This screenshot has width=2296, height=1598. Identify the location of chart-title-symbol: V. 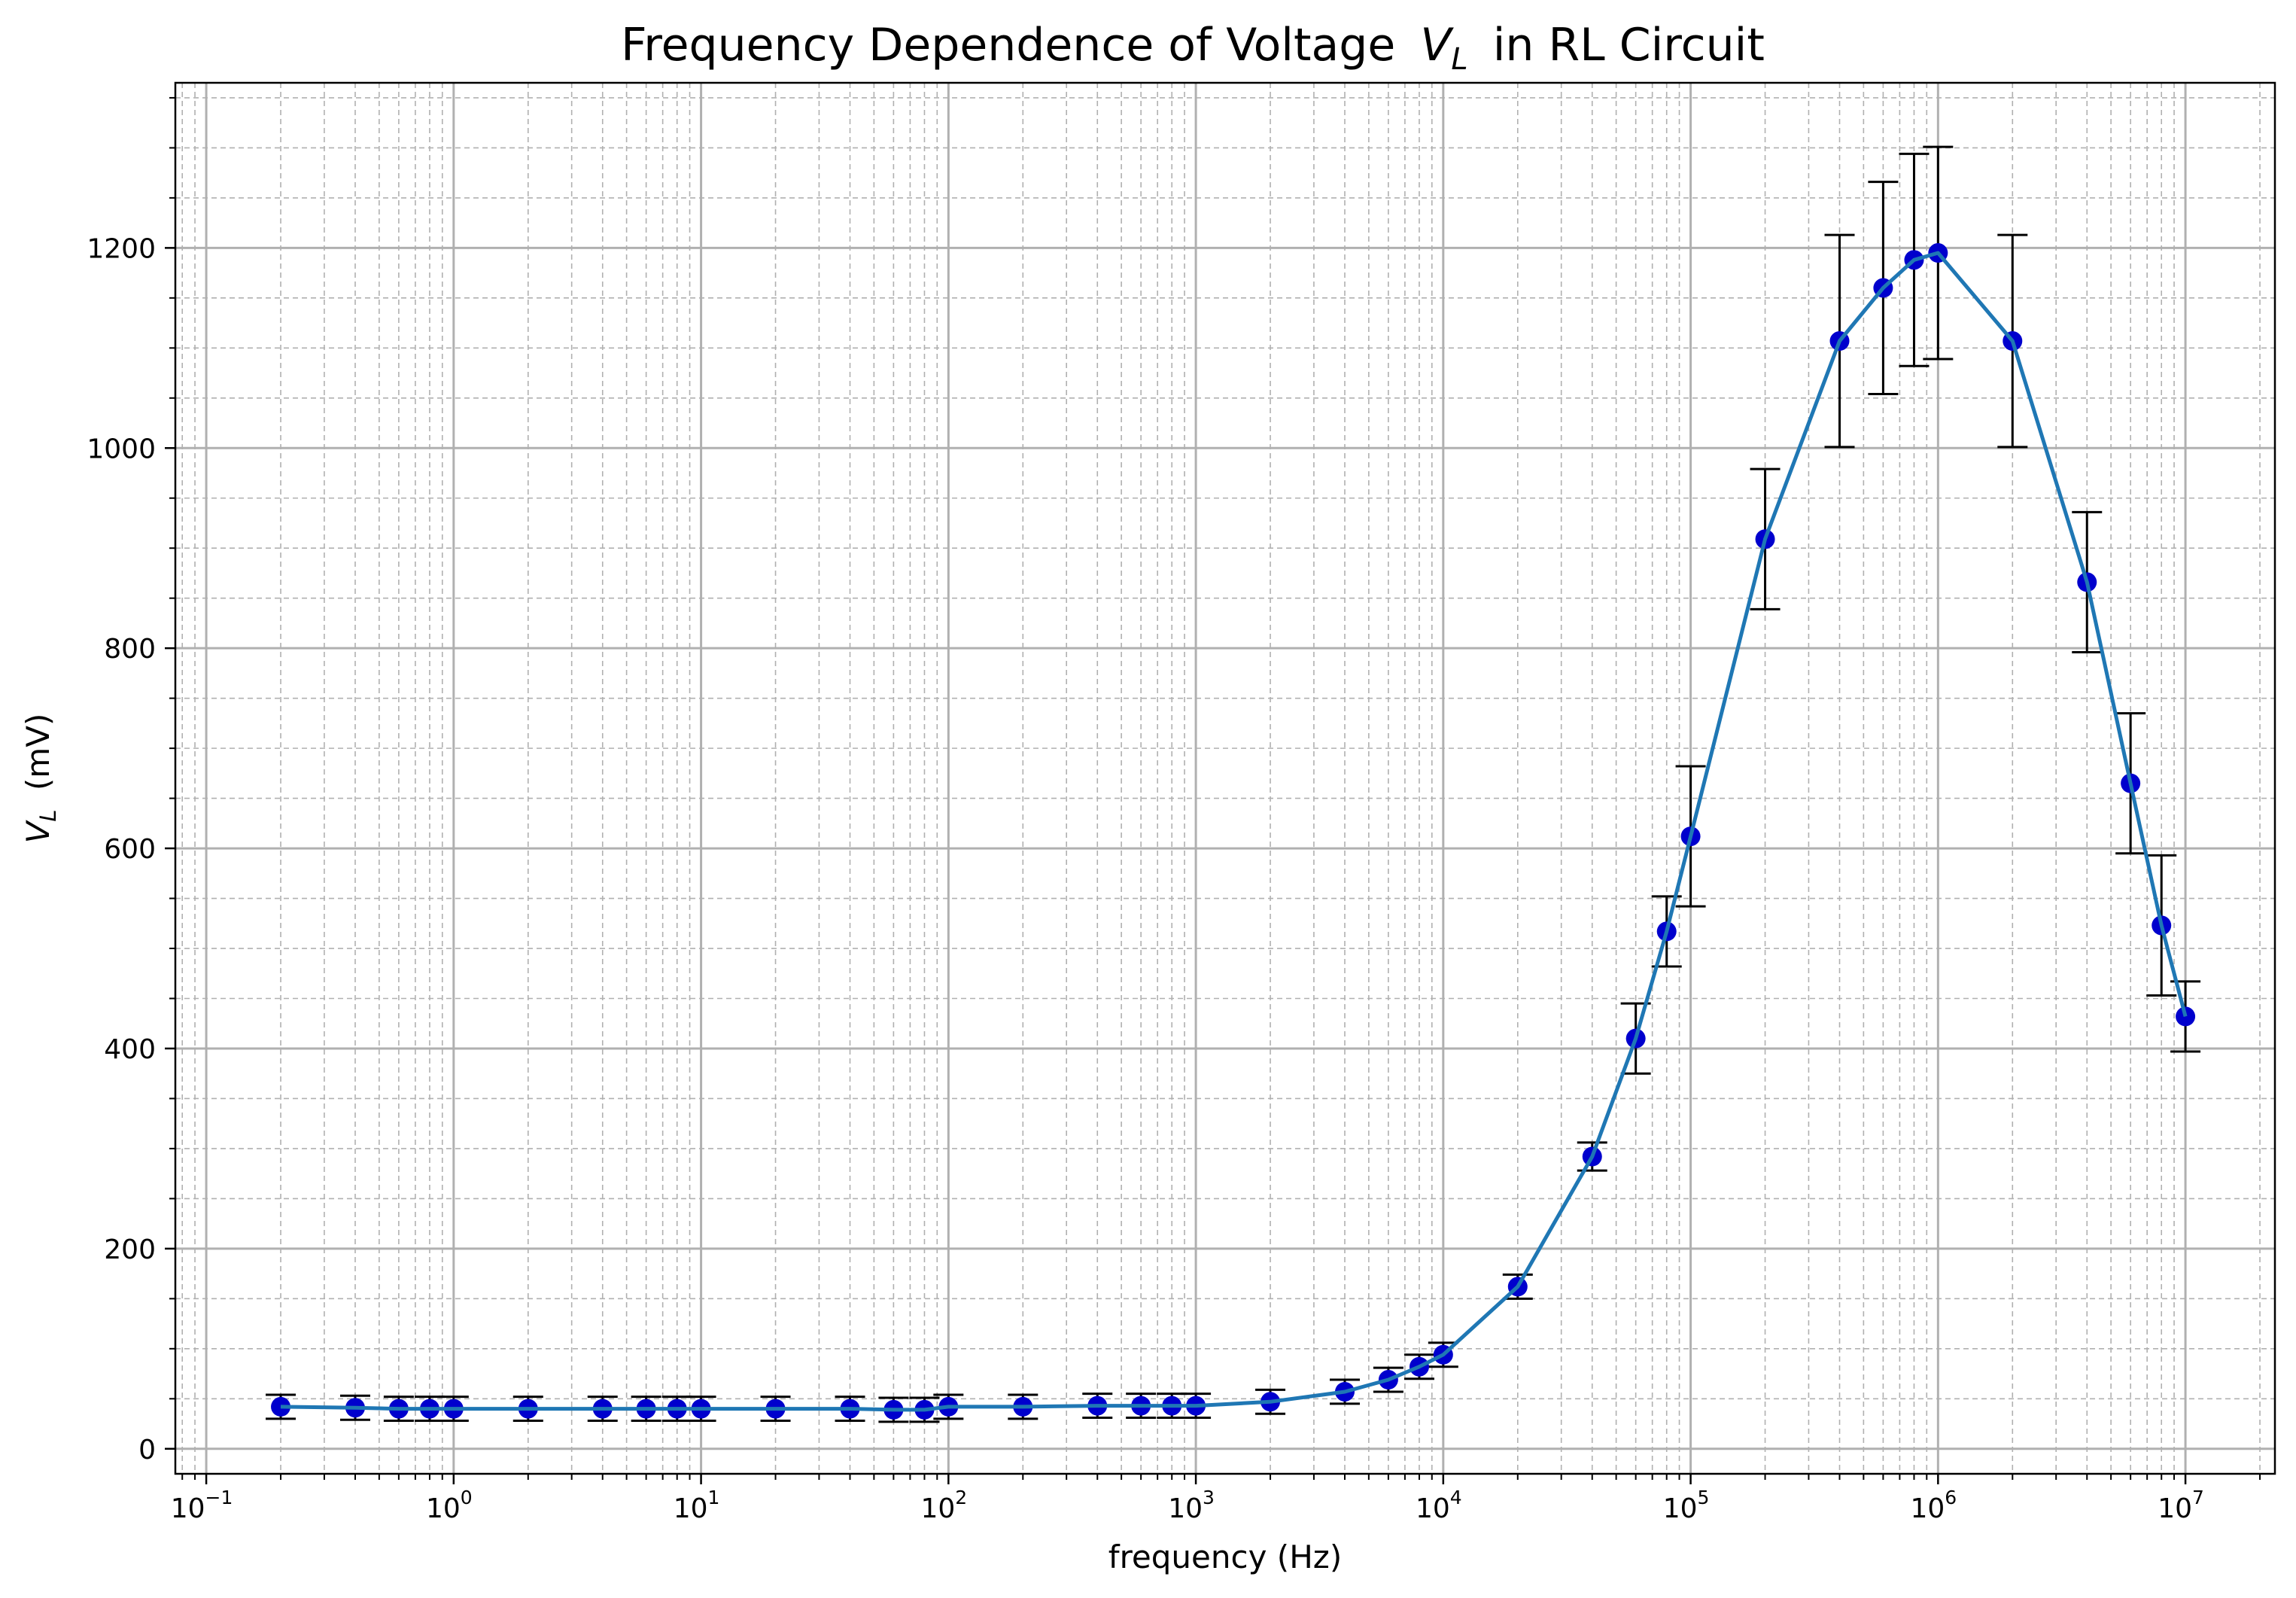
(1437, 45).